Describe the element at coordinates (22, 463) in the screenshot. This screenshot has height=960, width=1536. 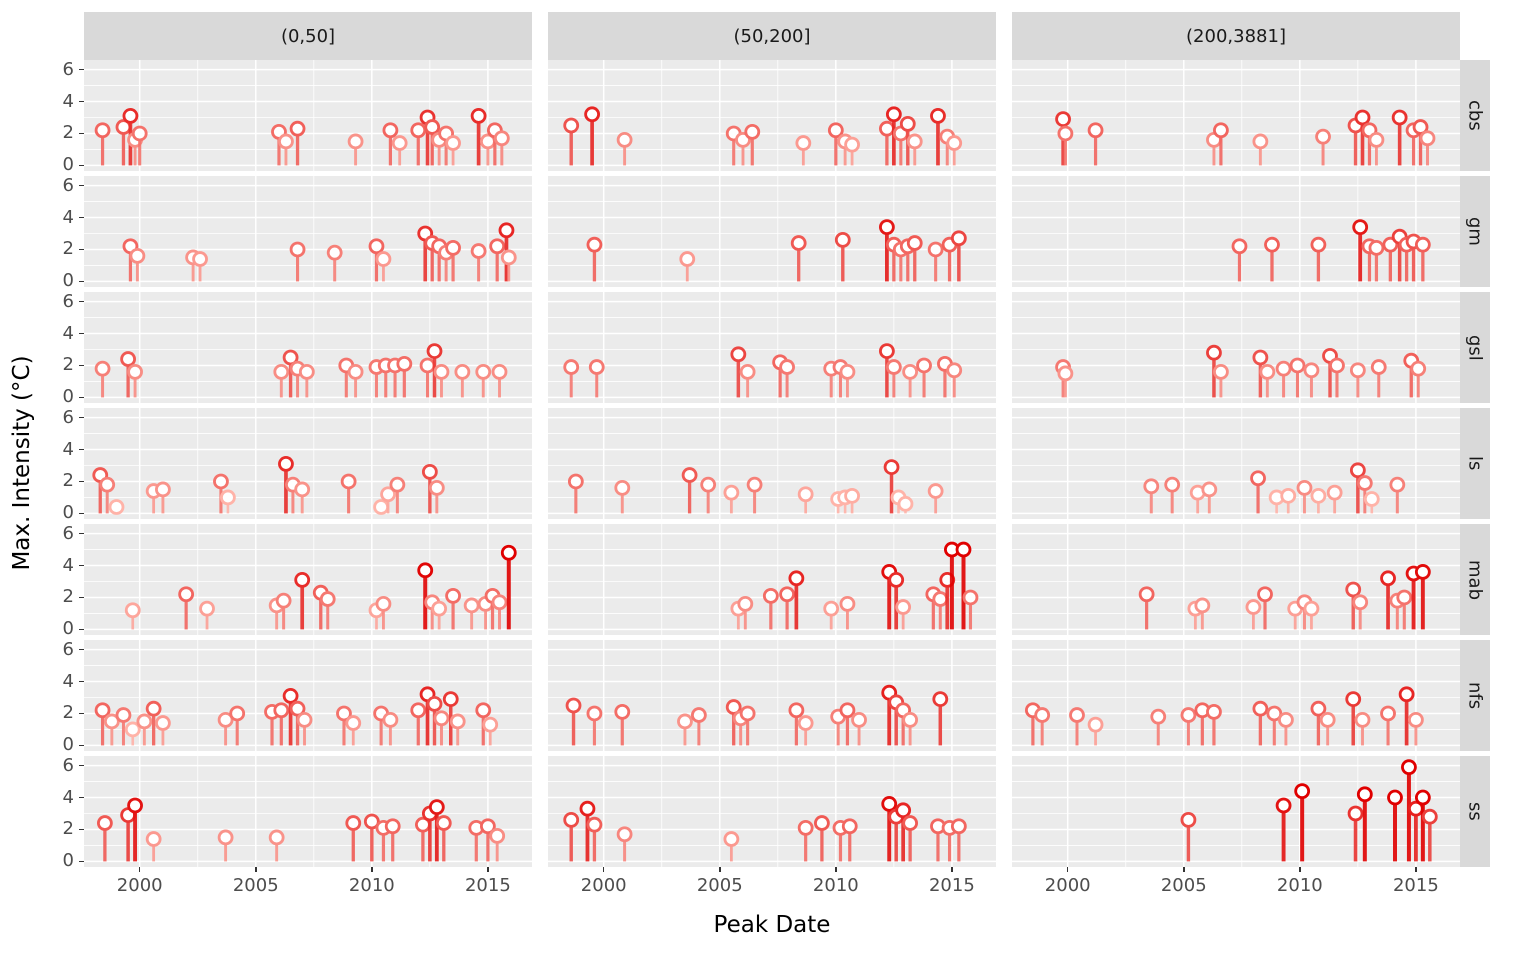
I see `y-axis-title: Max. Intensity (°C)` at that location.